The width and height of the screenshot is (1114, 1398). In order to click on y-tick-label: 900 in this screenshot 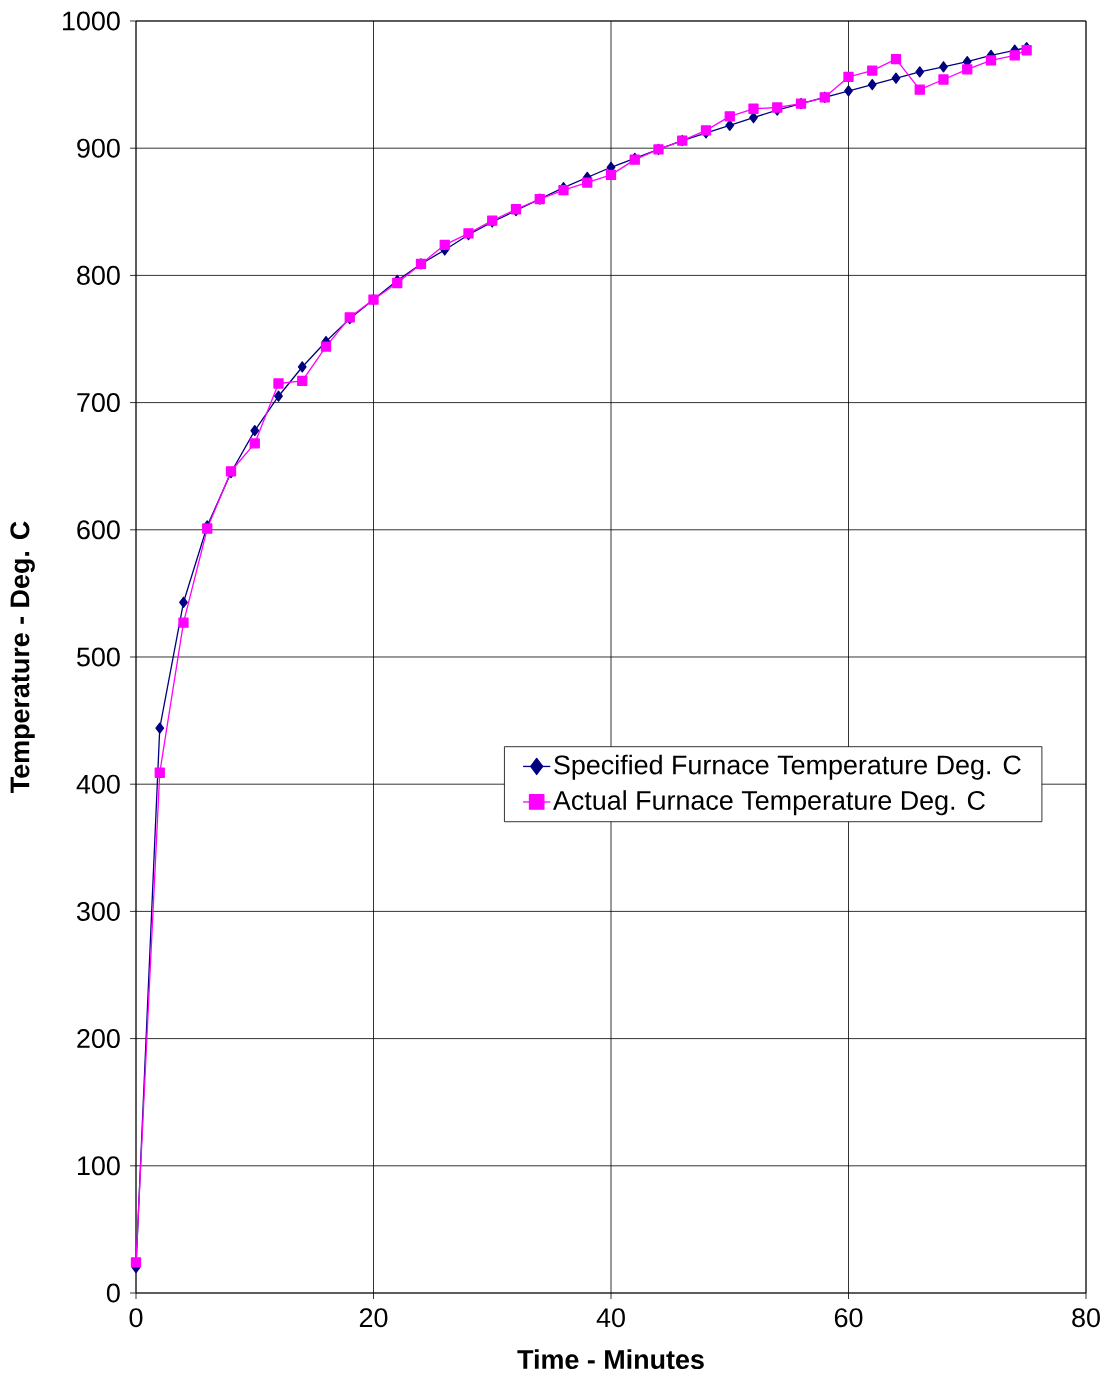, I will do `click(98, 148)`.